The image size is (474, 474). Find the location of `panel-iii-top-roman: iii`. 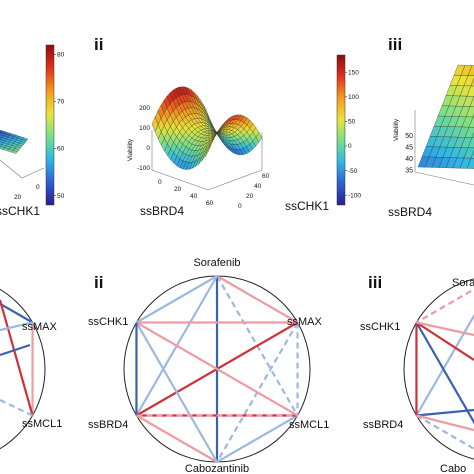

panel-iii-top-roman: iii is located at coordinates (395, 44).